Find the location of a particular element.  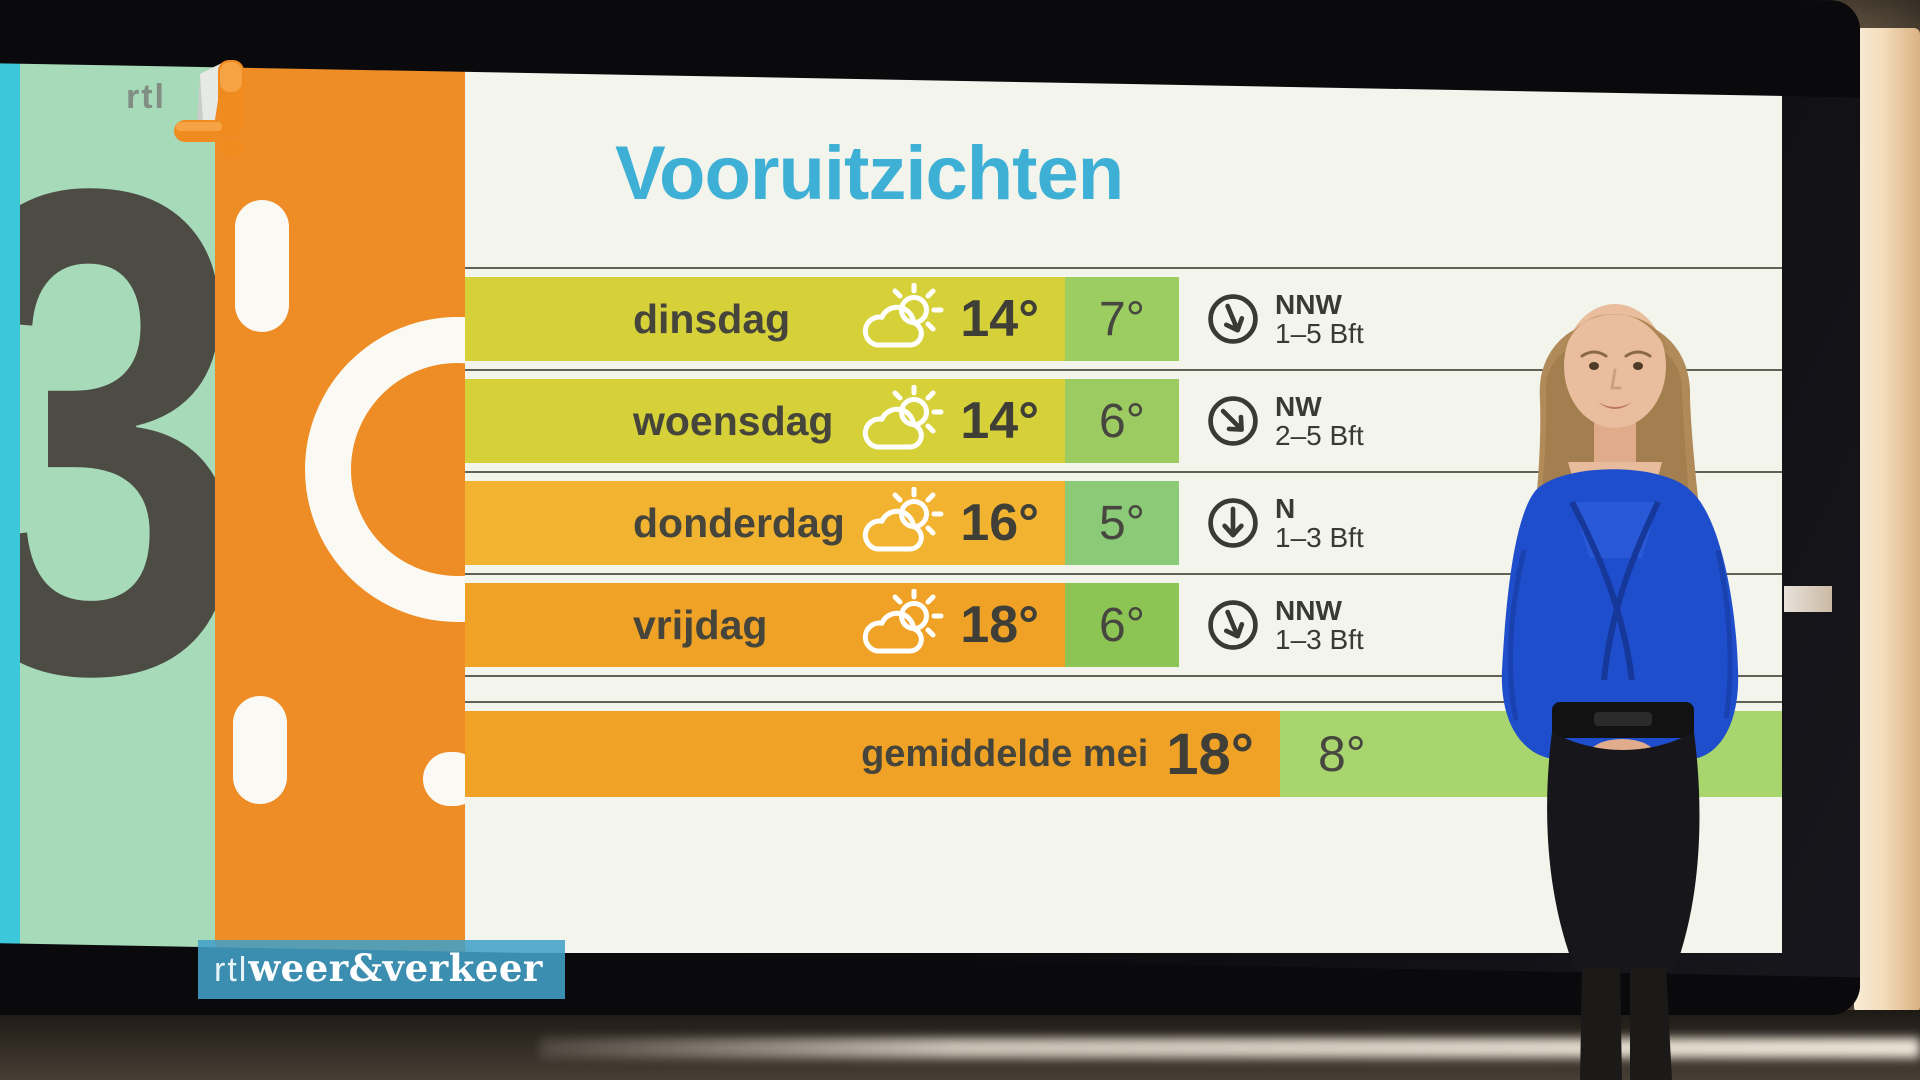

average-label: gemiddelde mei is located at coordinates (1005, 753).